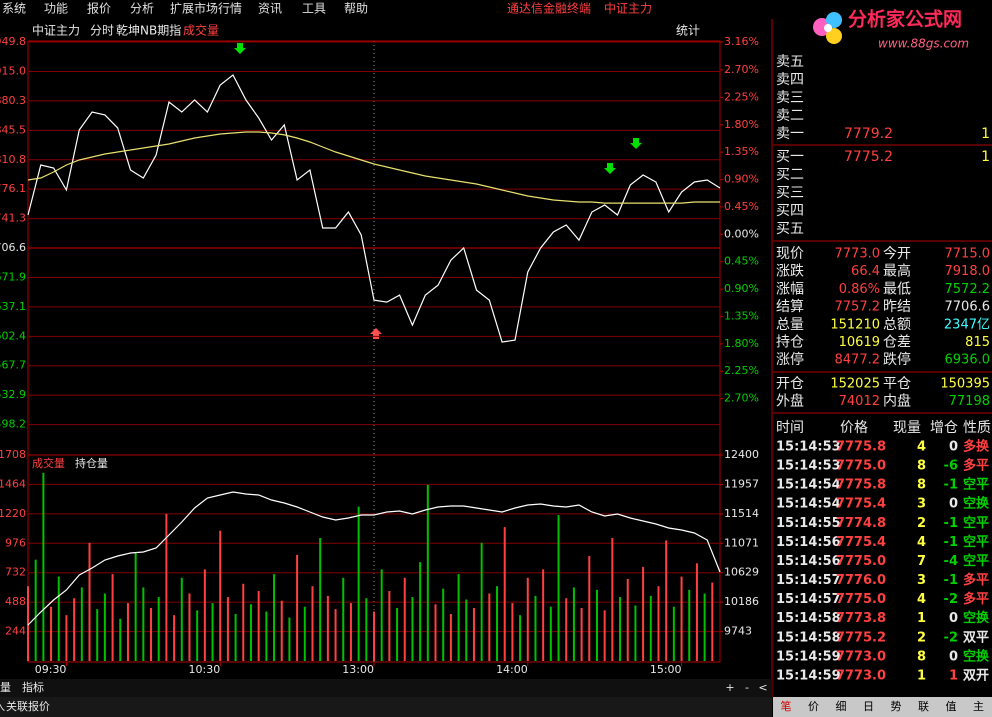  I want to click on bid-volume: 1, so click(985, 157).